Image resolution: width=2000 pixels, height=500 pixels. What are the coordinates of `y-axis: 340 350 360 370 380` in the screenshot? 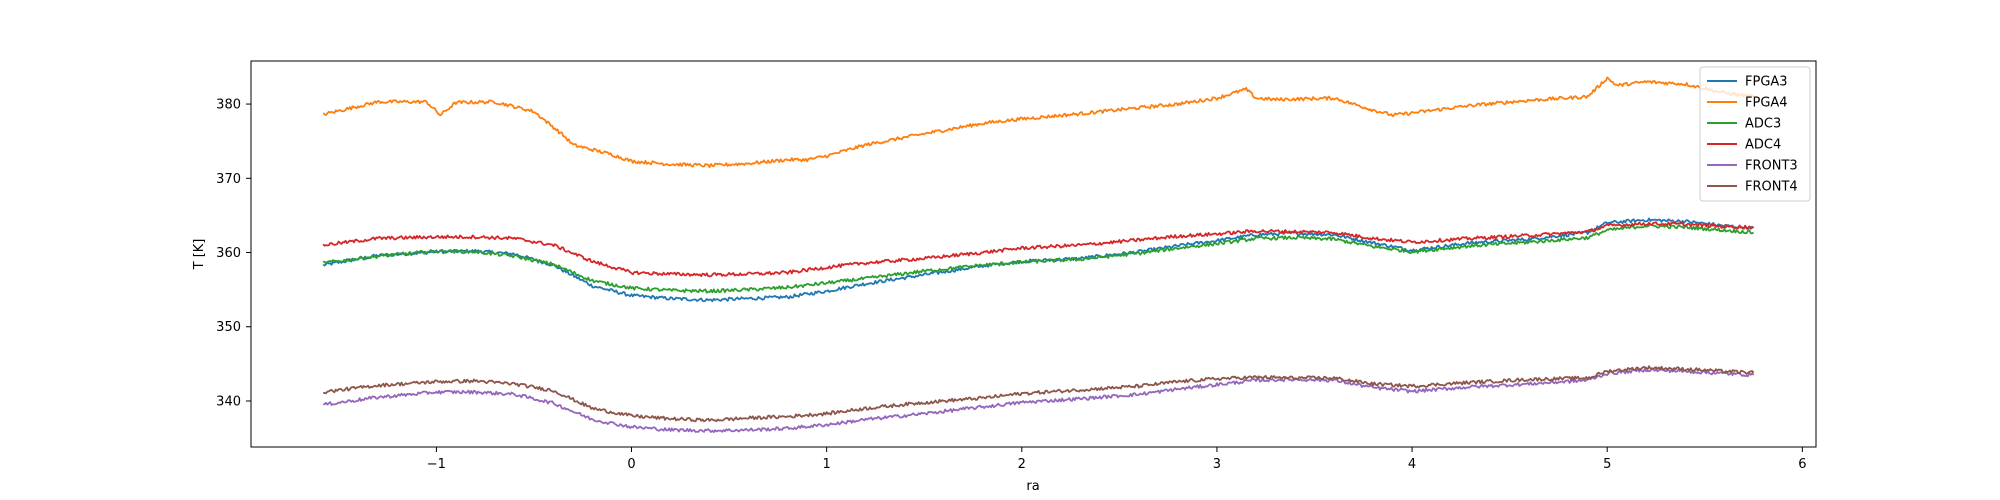 It's located at (233, 253).